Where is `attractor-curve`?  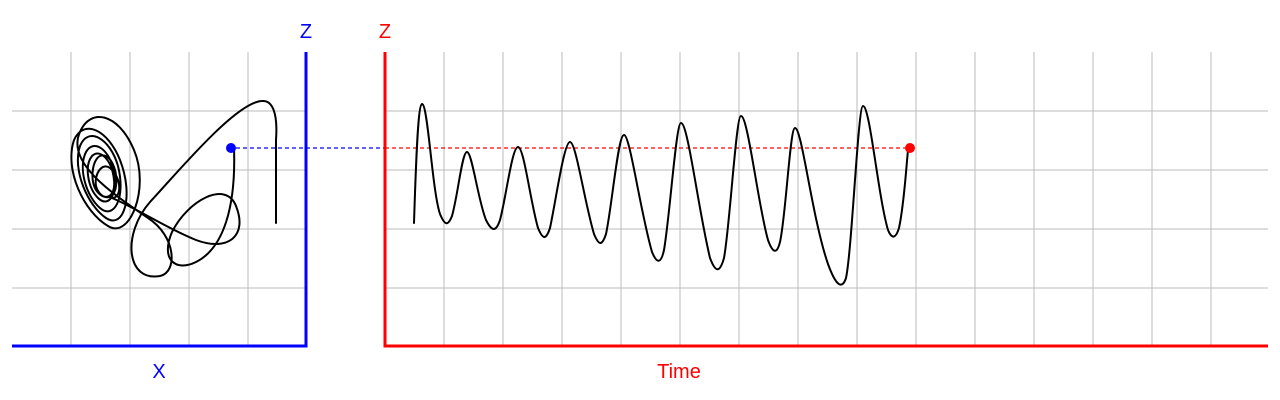 attractor-curve is located at coordinates (174, 188).